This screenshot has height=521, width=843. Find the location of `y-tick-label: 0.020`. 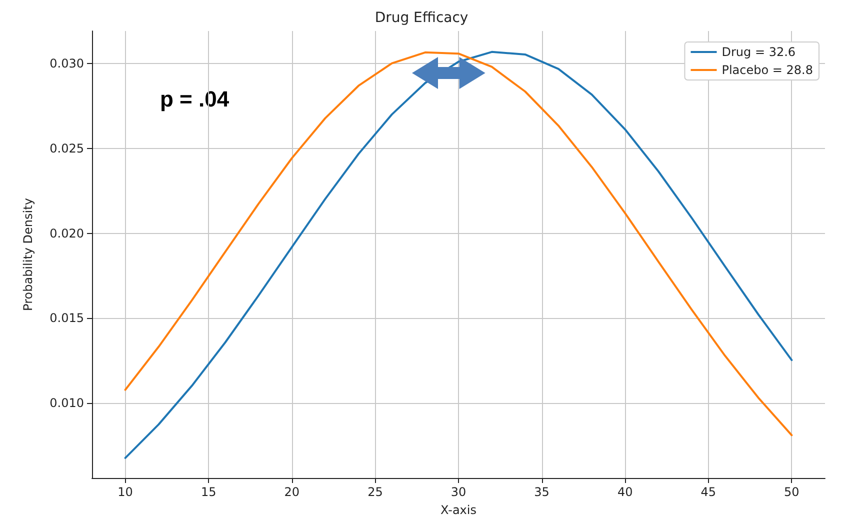

y-tick-label: 0.020 is located at coordinates (67, 233).